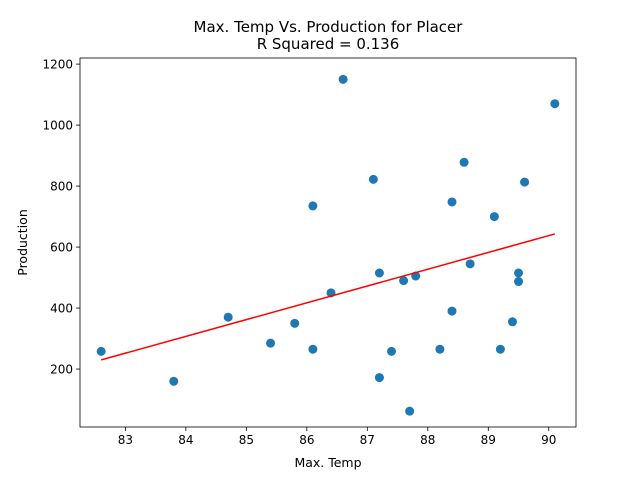  I want to click on x-tick-label: 83, so click(125, 440).